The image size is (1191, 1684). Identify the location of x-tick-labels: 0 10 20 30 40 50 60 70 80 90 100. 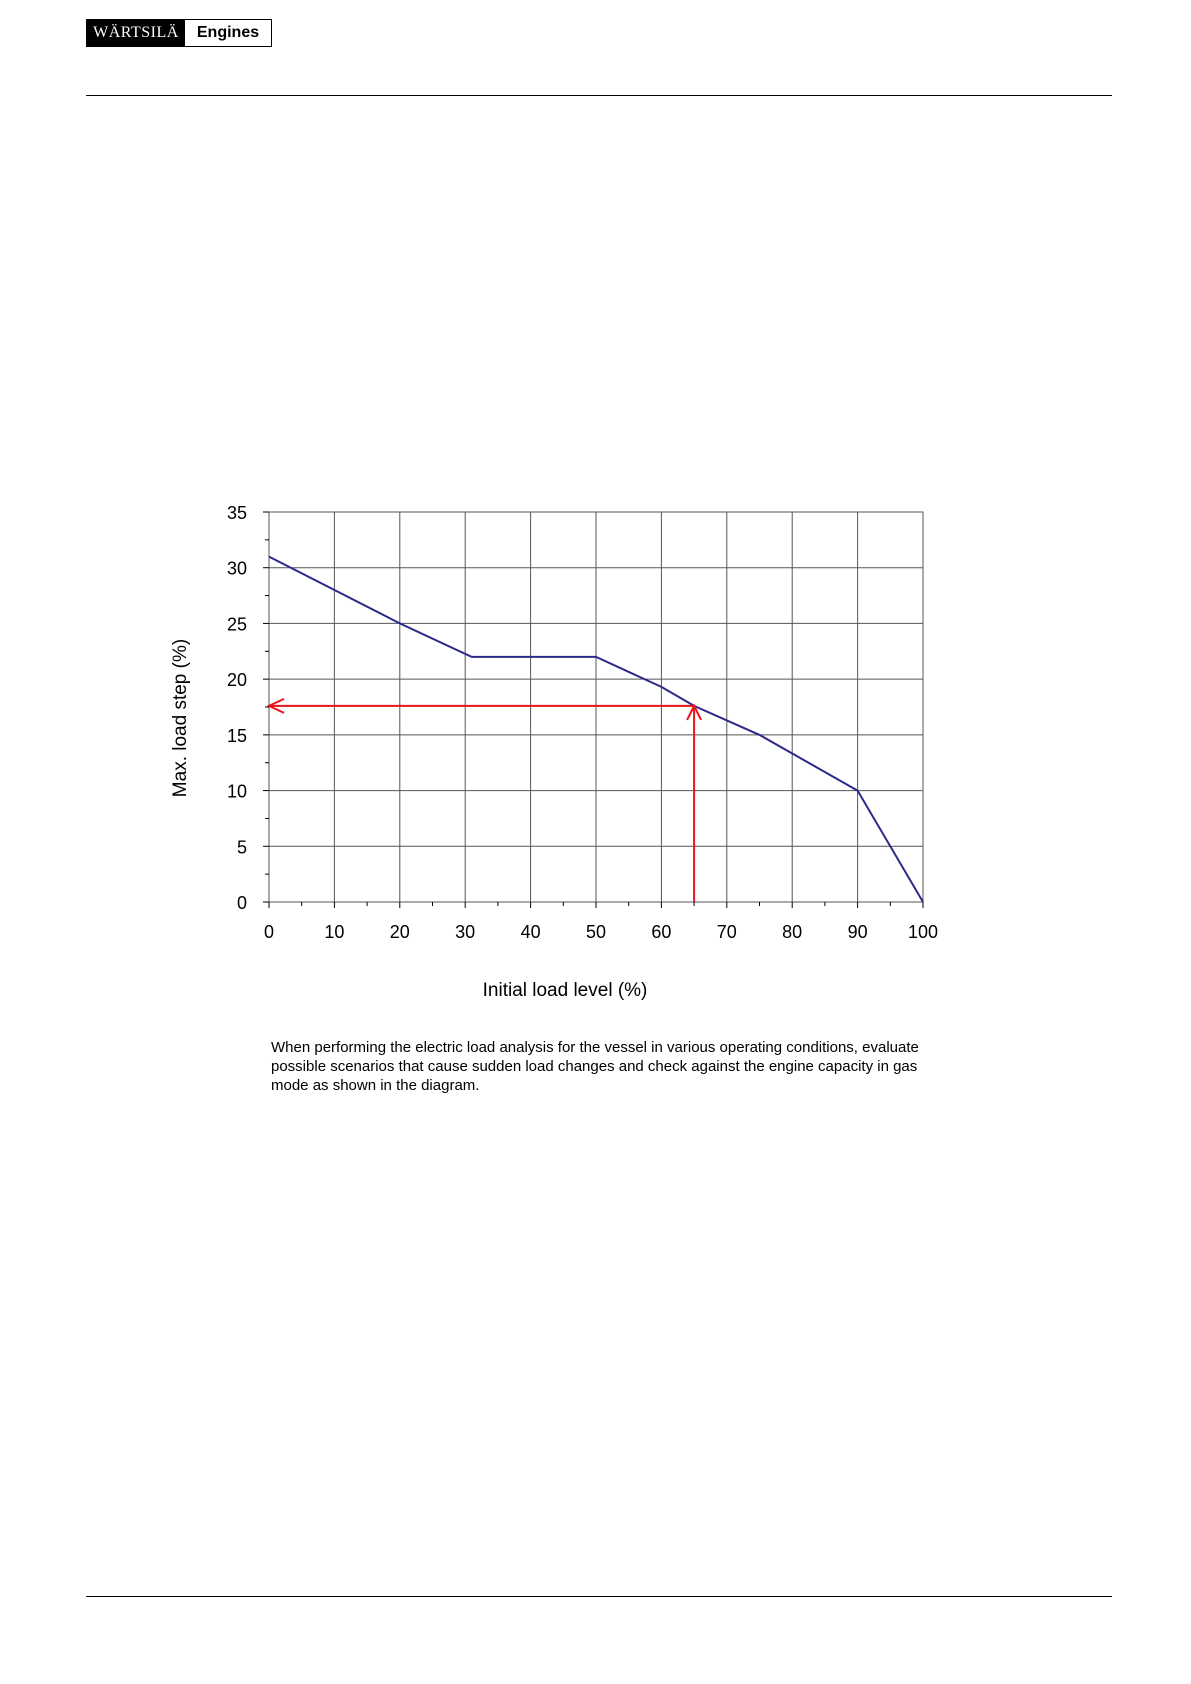
(601, 932).